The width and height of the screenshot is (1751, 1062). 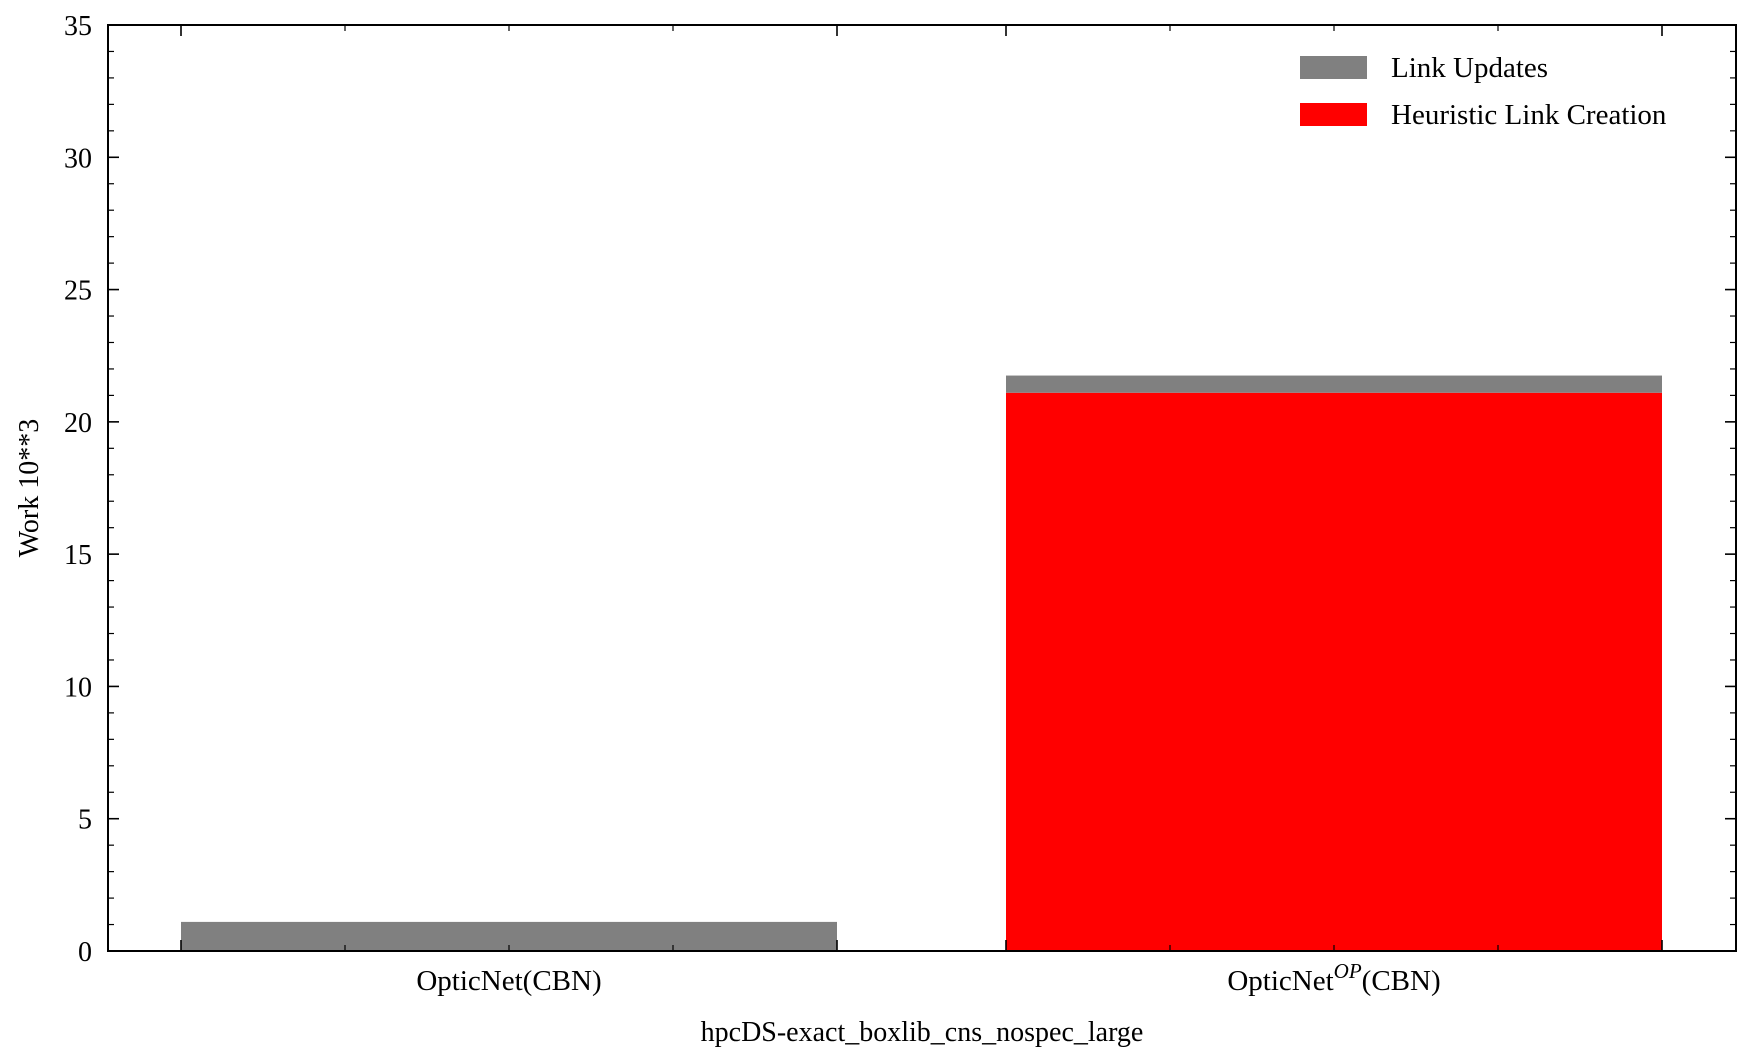 What do you see at coordinates (1333, 114) in the screenshot?
I see `legend-swatch-heuristic-link-creation` at bounding box center [1333, 114].